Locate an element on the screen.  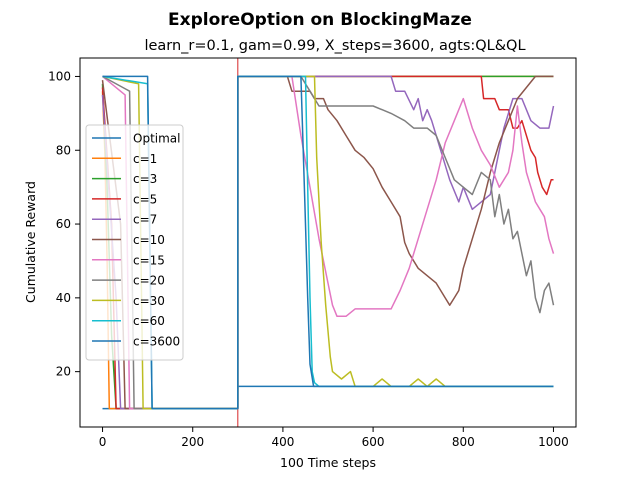
legend-label: Optimal is located at coordinates (156, 139).